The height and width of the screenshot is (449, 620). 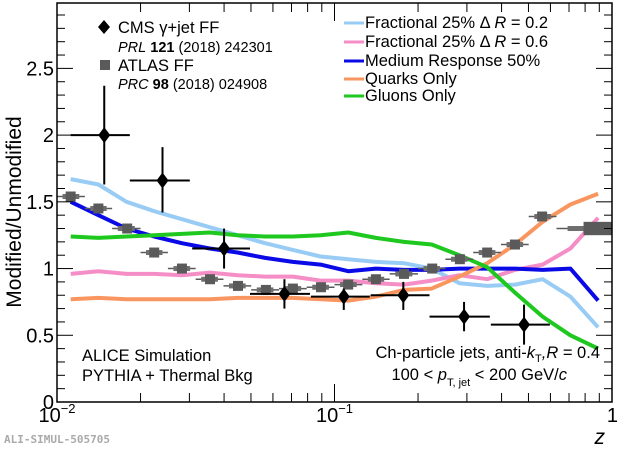 What do you see at coordinates (161, 85) in the screenshot?
I see `ref-volume-atlas: 98` at bounding box center [161, 85].